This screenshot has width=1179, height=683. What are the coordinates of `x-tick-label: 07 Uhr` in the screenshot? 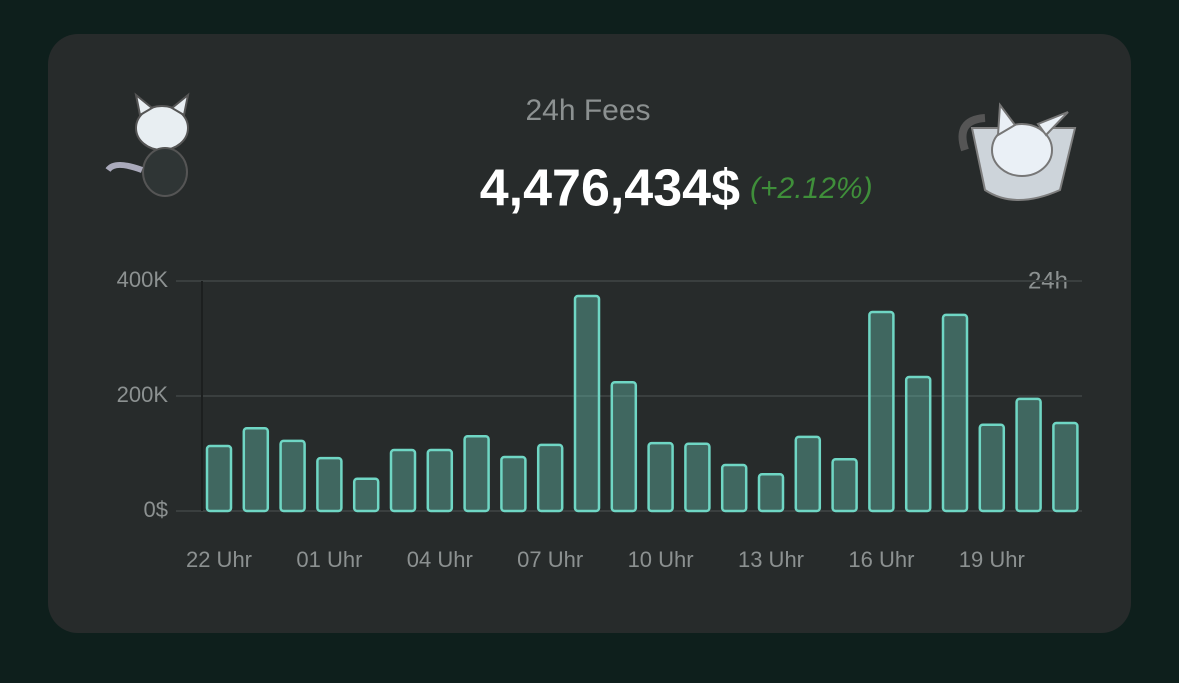 It's located at (550, 559).